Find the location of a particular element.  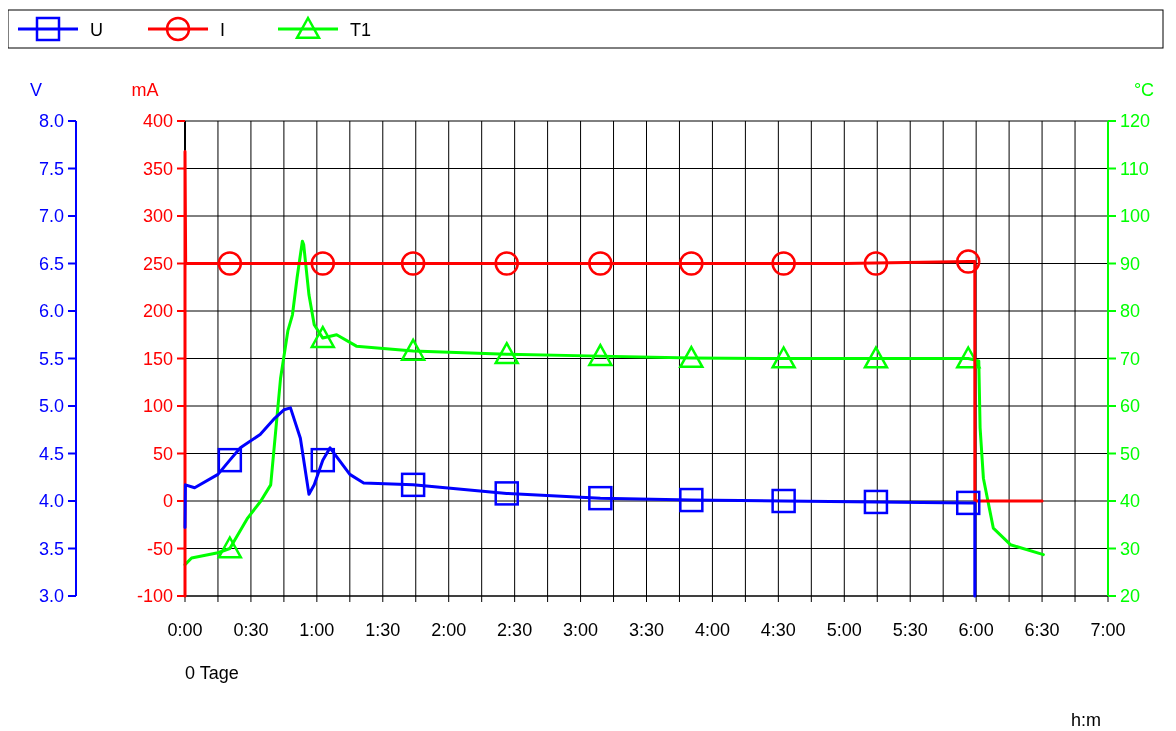

x-tick-label: 5:00 is located at coordinates (844, 630).